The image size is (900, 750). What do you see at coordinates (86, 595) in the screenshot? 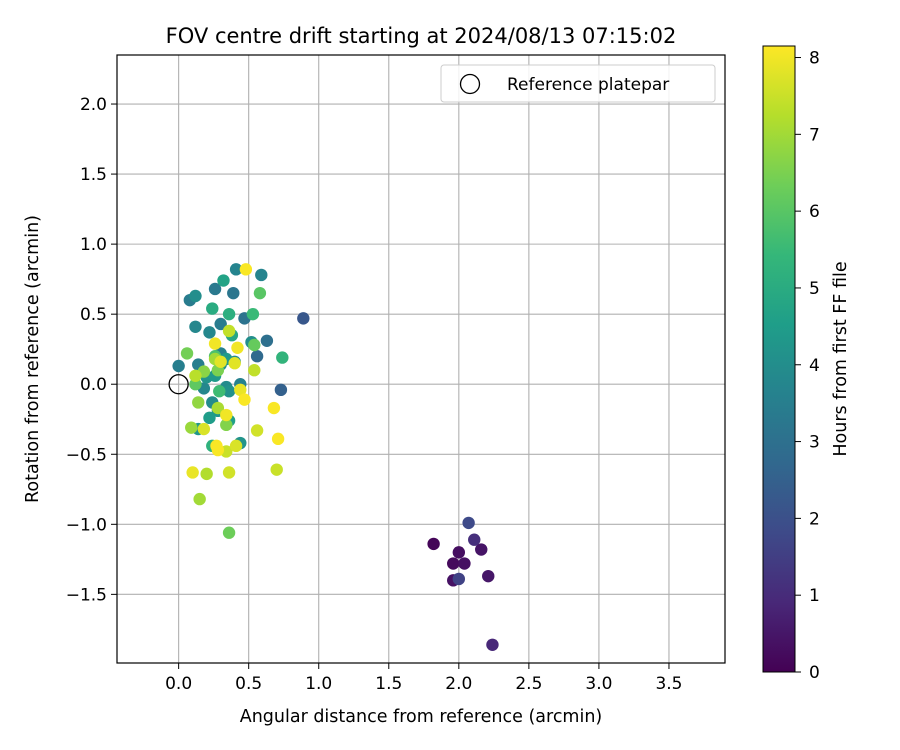
I see `y-tick-label: −1.5` at bounding box center [86, 595].